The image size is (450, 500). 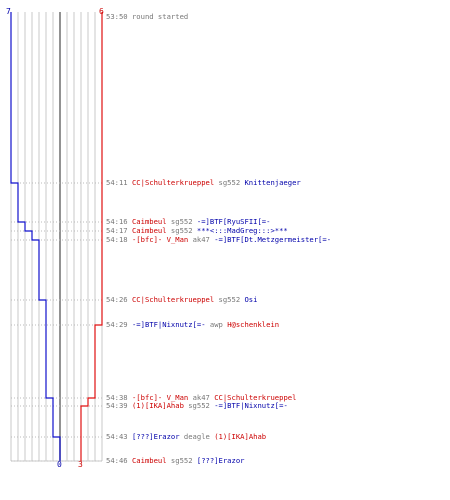 What do you see at coordinates (216, 324) in the screenshot?
I see `event-weapon: awp` at bounding box center [216, 324].